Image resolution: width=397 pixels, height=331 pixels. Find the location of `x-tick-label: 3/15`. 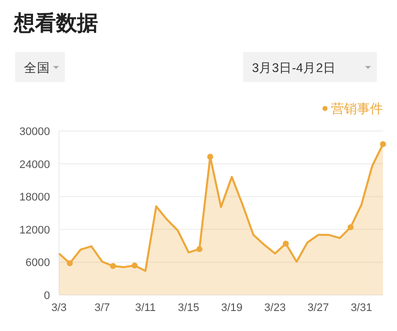

x-tick-label: 3/15 is located at coordinates (189, 308).